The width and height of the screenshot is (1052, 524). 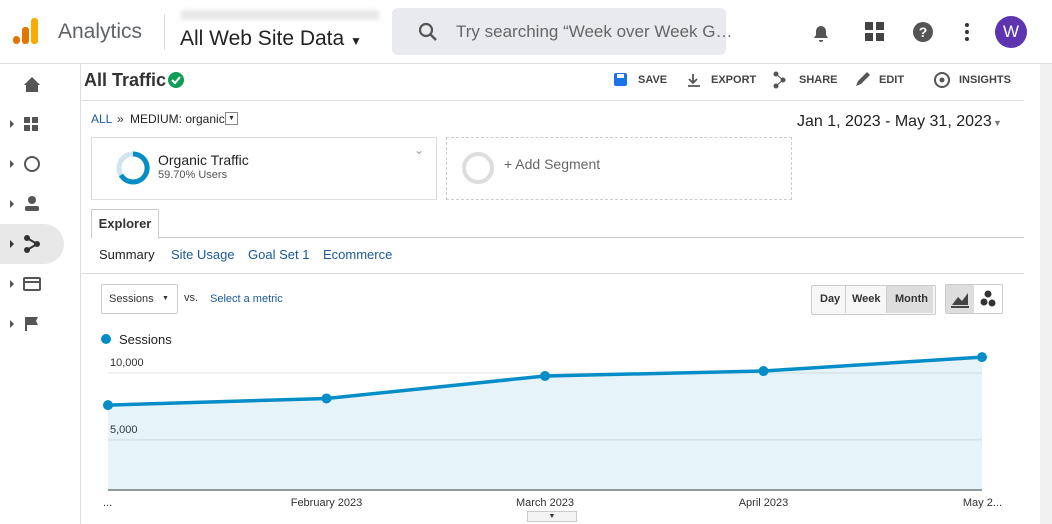 What do you see at coordinates (894, 121) in the screenshot?
I see `date-range: Jan 1, 2023 - May 31, 2023` at bounding box center [894, 121].